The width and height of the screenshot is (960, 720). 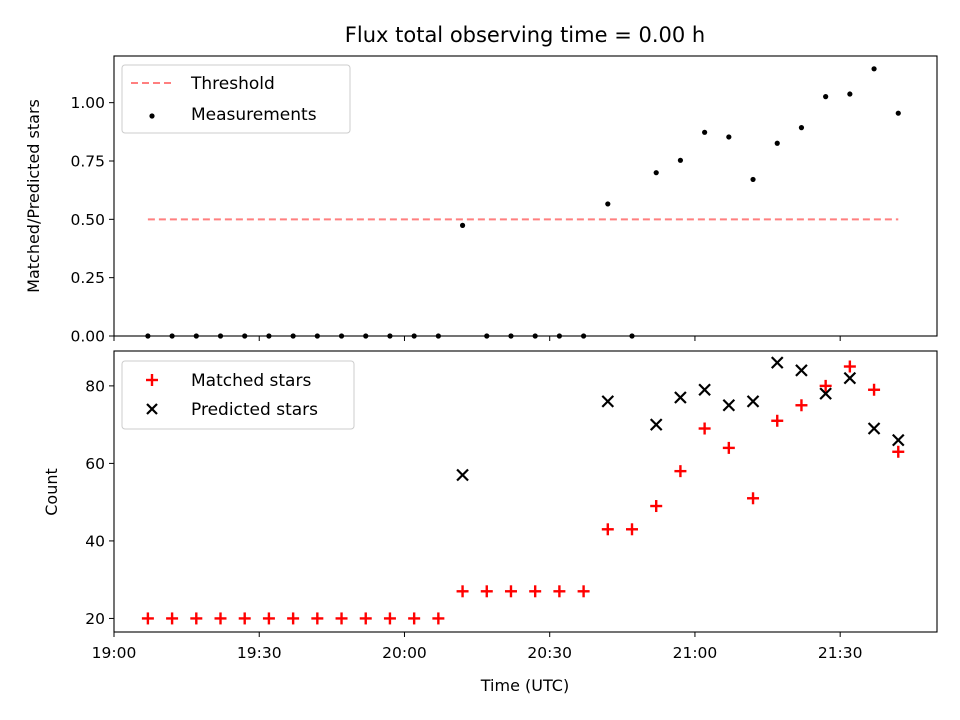 I want to click on top-legend-box, so click(x=236, y=99).